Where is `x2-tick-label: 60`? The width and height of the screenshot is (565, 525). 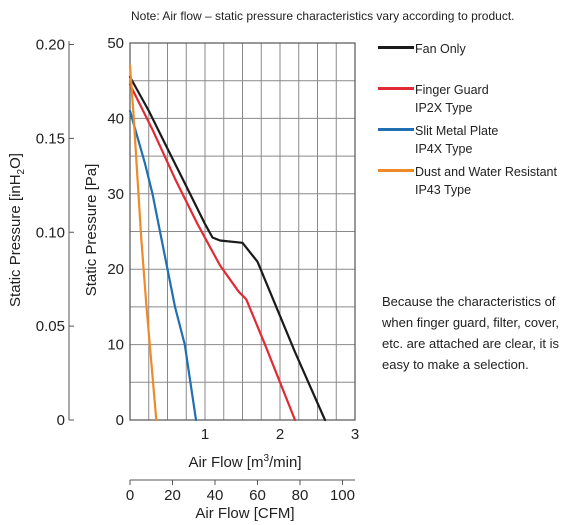 x2-tick-label: 60 is located at coordinates (257, 495).